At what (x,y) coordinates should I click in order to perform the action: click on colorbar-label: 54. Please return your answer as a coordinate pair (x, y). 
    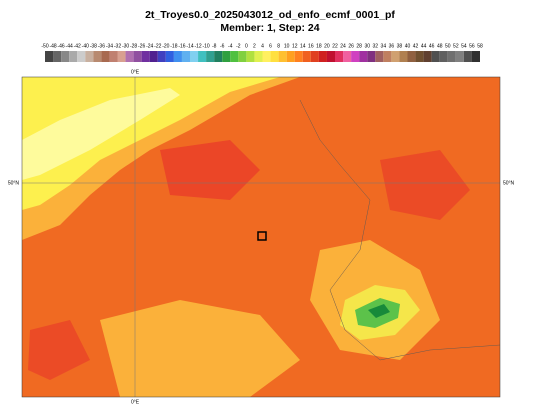
    Looking at the image, I should click on (464, 46).